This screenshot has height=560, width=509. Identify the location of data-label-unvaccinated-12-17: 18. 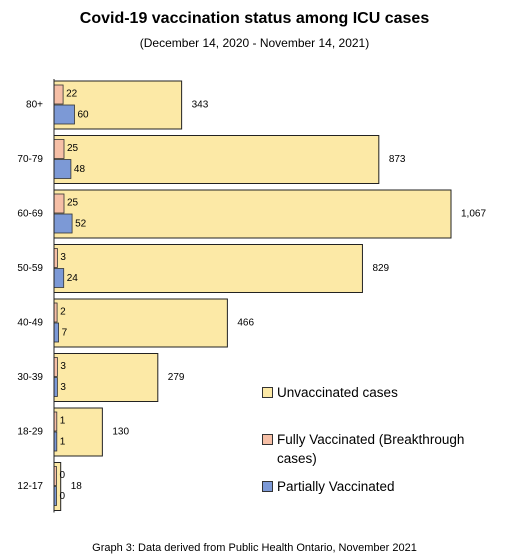
(77, 486).